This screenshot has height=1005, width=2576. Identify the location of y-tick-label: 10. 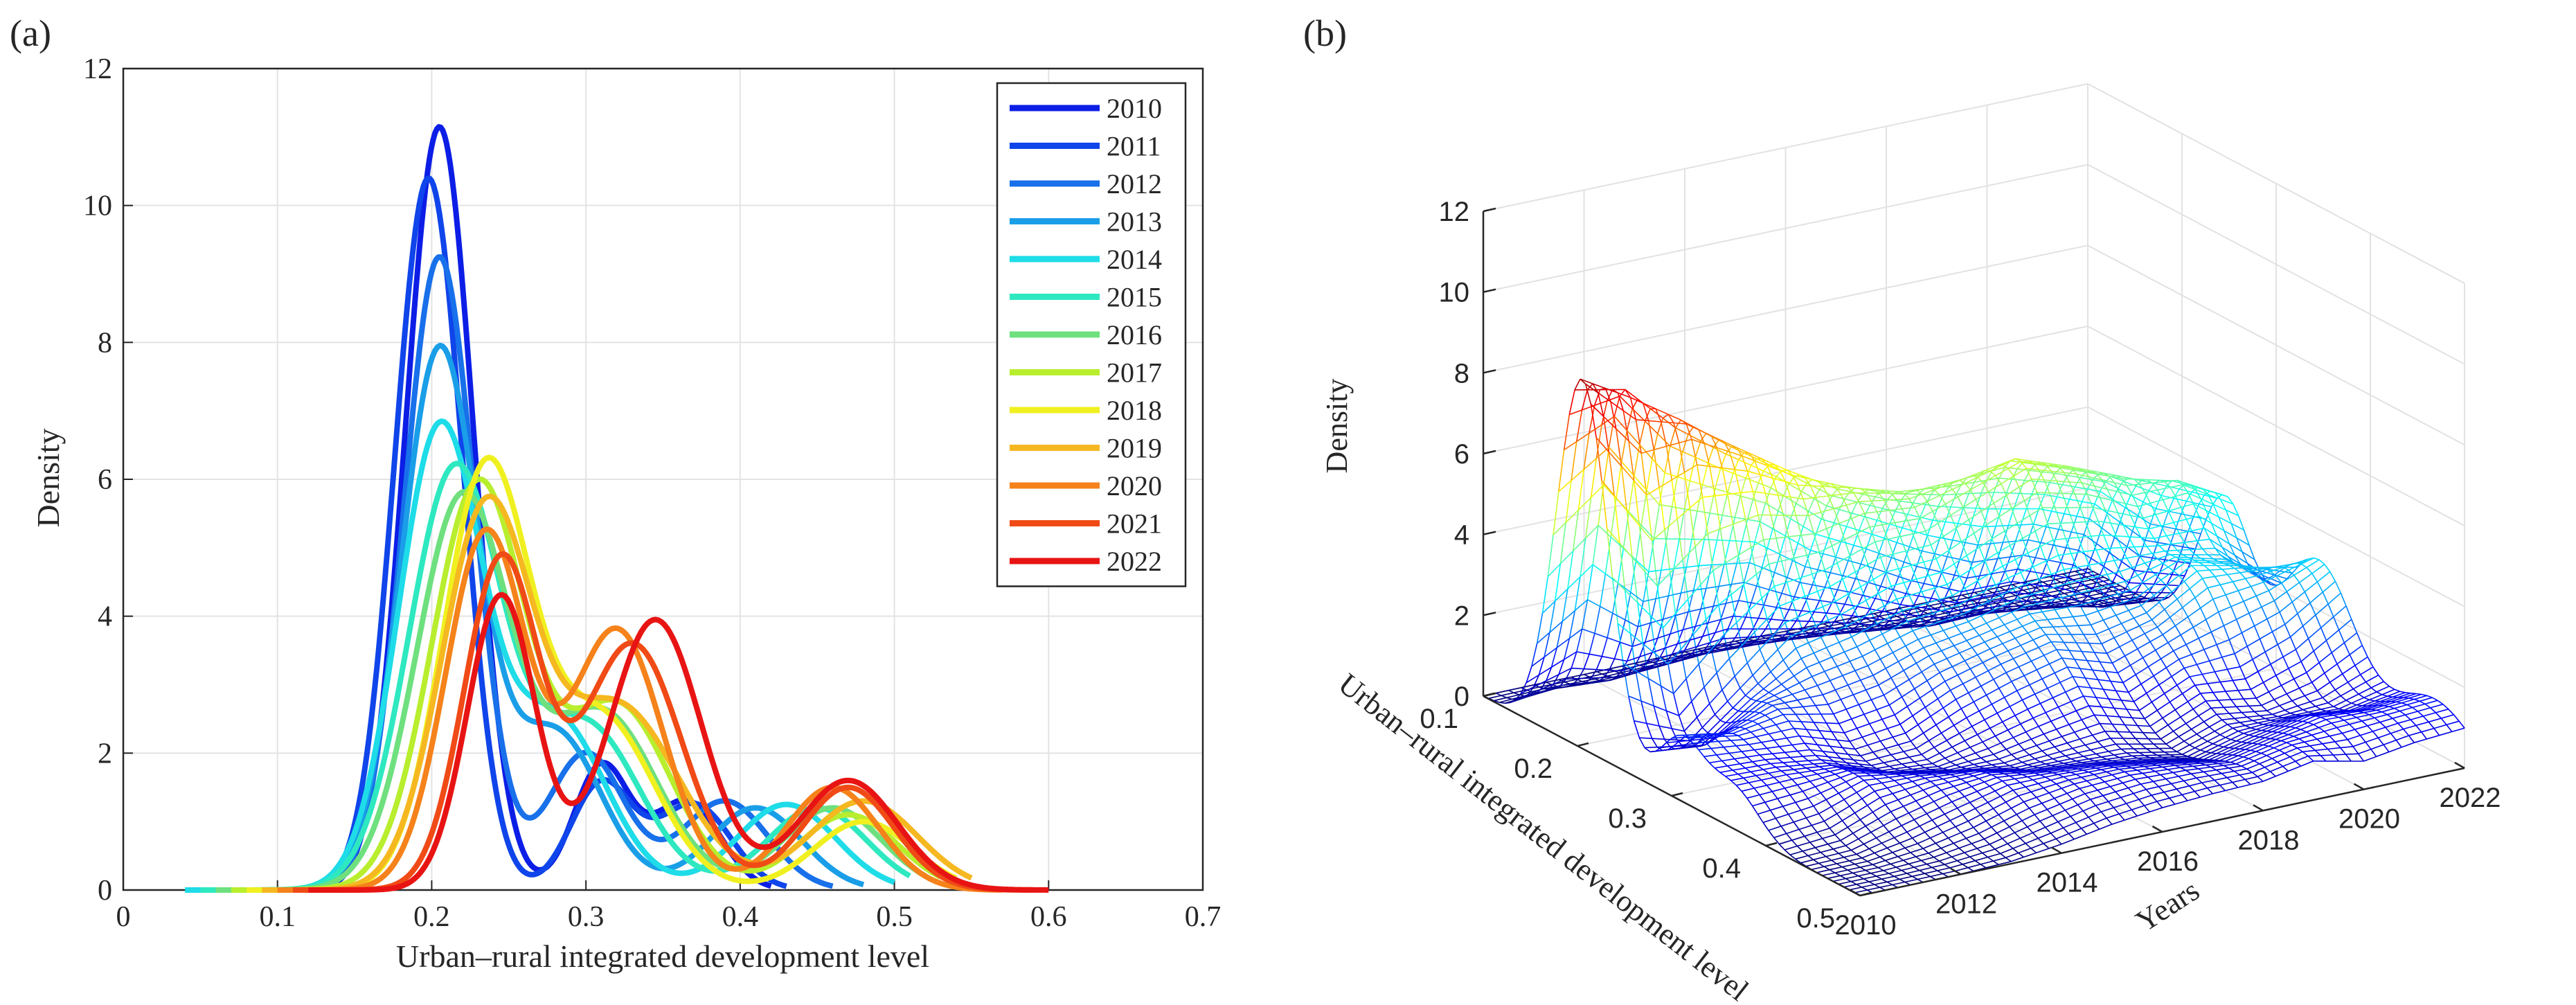
(98, 206).